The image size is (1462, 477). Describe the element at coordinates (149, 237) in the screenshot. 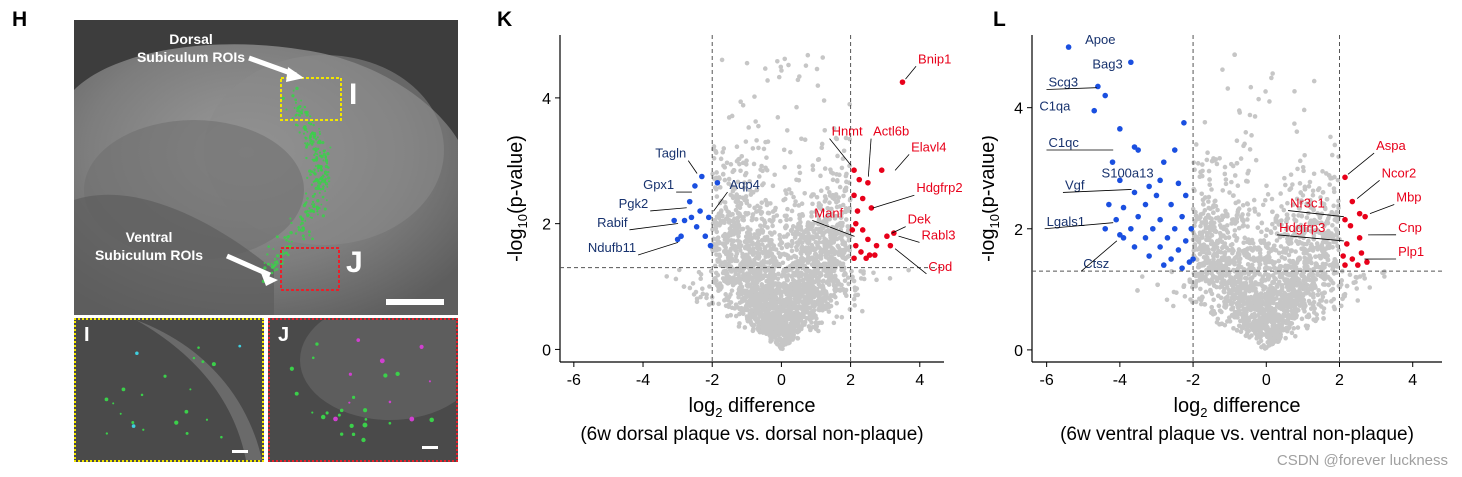

I see `ventral-label-line1: Ventral` at that location.